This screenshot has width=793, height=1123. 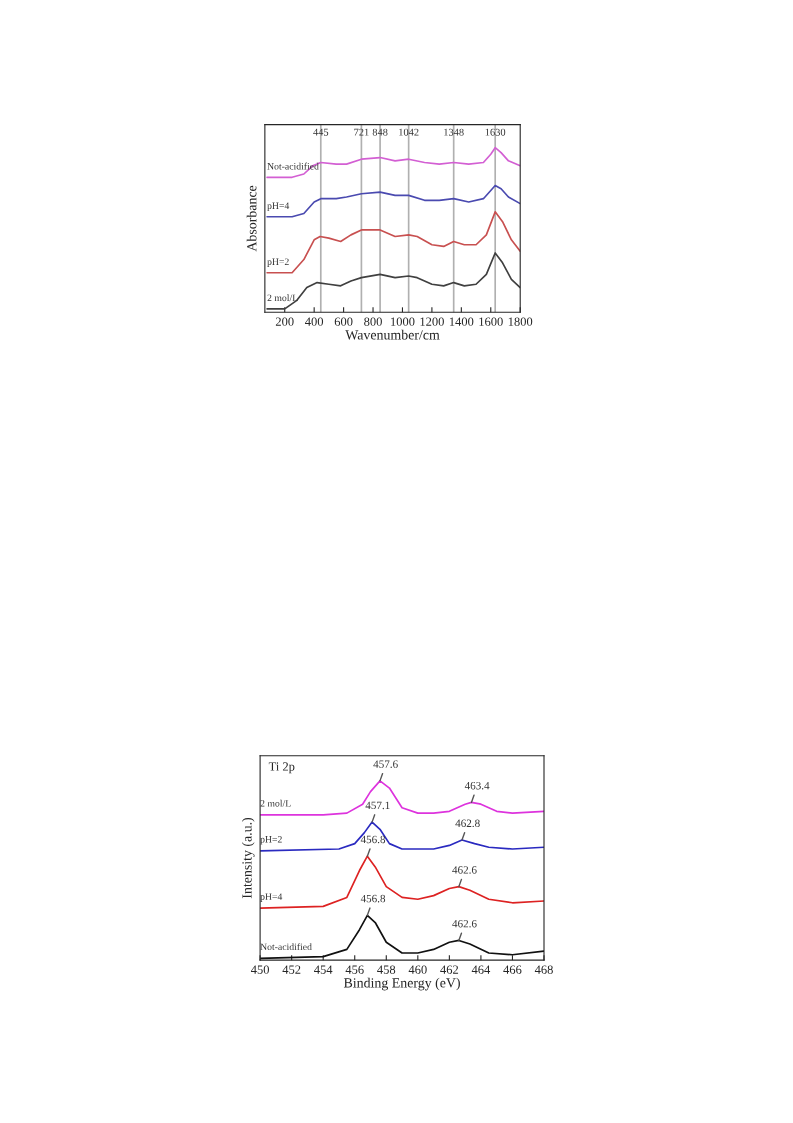 I want to click on x-tick-label: 400, so click(x=314, y=321).